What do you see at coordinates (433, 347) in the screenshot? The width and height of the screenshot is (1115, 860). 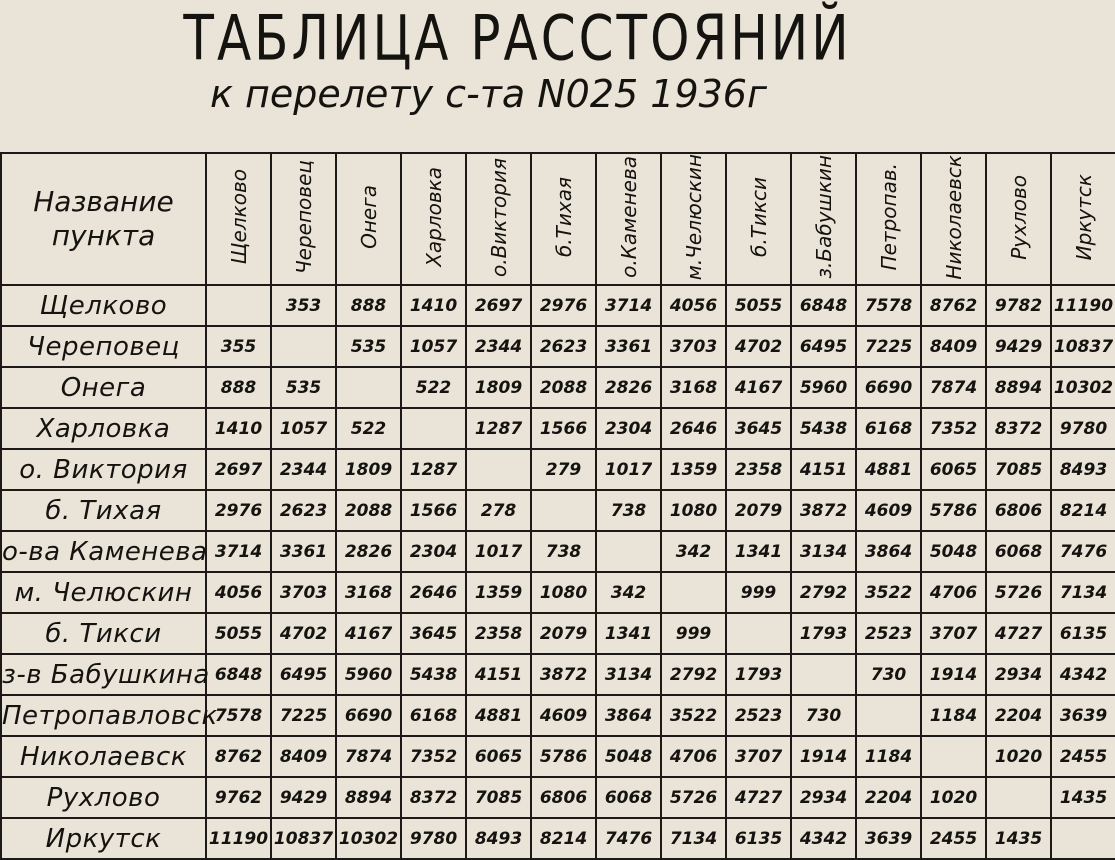 I see `distance-cell: 1057` at bounding box center [433, 347].